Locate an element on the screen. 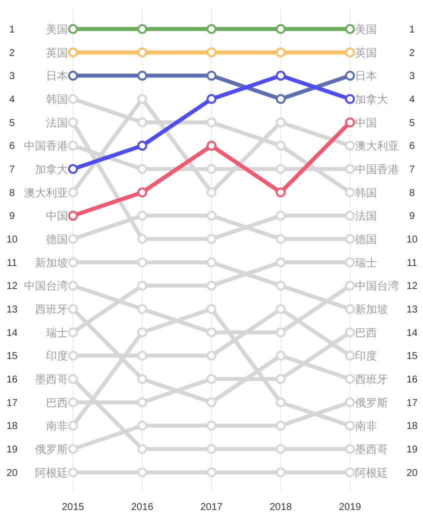 The width and height of the screenshot is (423, 520). series-label: 美国 is located at coordinates (57, 29).